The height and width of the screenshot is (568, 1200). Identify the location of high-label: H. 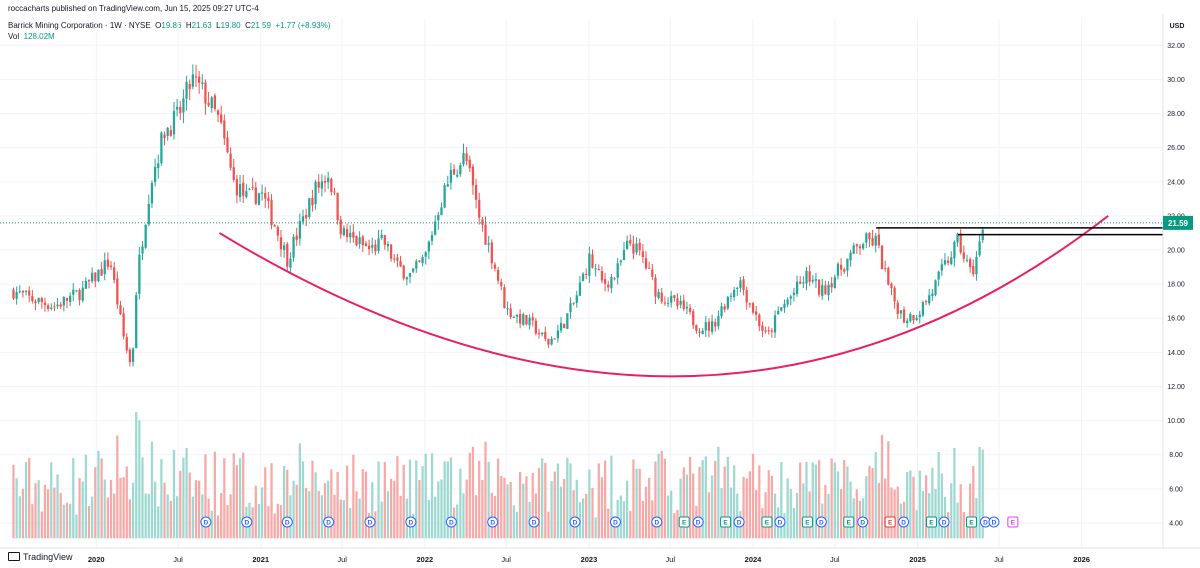
(188, 25).